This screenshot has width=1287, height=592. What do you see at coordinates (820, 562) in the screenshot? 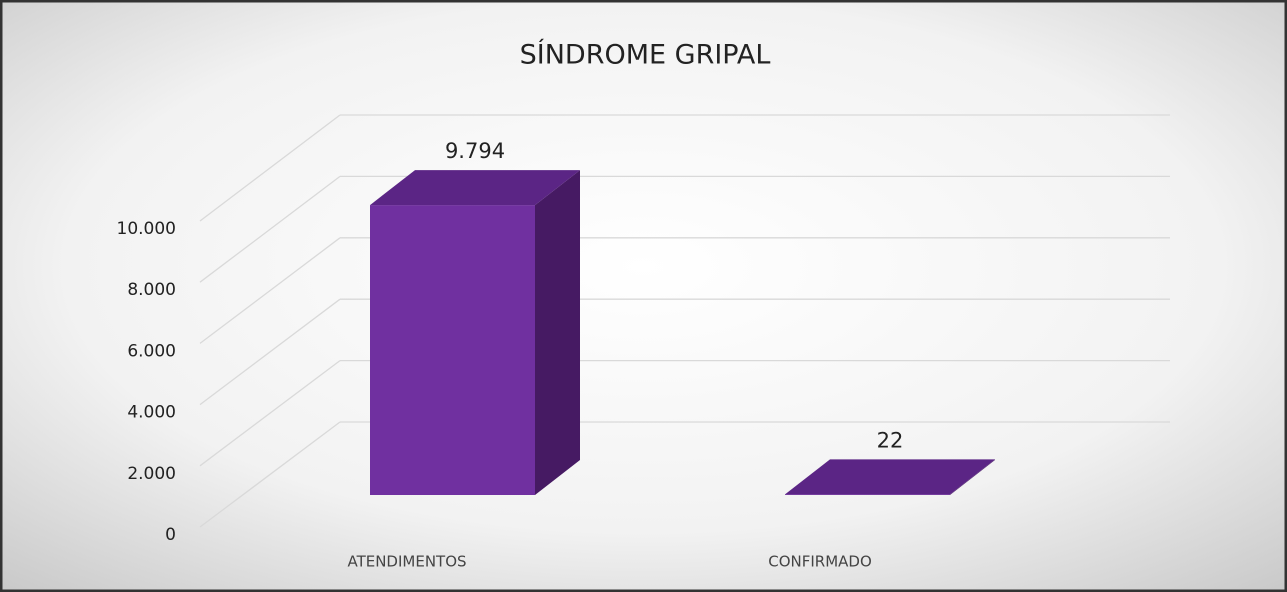
I see `x-tick-label: CONFIRMADO` at bounding box center [820, 562].